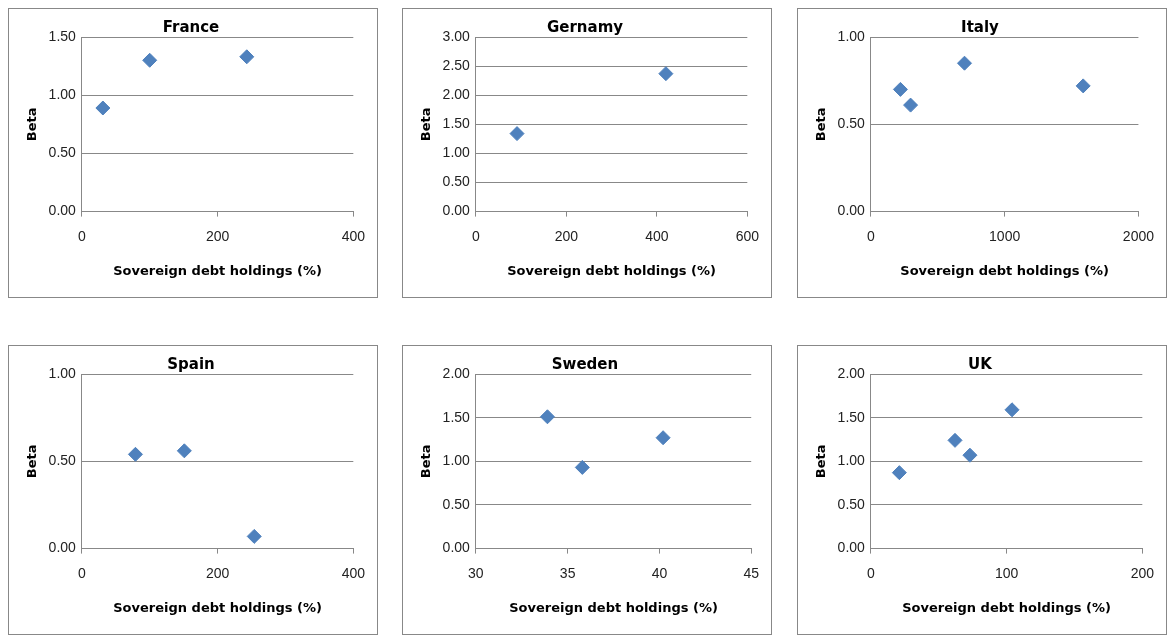 The width and height of the screenshot is (1168, 642). What do you see at coordinates (476, 572) in the screenshot?
I see `x-tick-label: 30` at bounding box center [476, 572].